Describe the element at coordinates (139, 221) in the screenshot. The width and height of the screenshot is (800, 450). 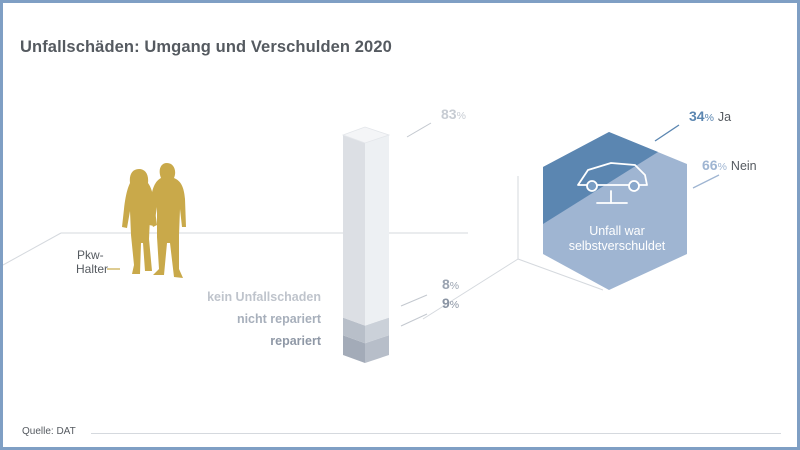
I see `woman-silhouette` at that location.